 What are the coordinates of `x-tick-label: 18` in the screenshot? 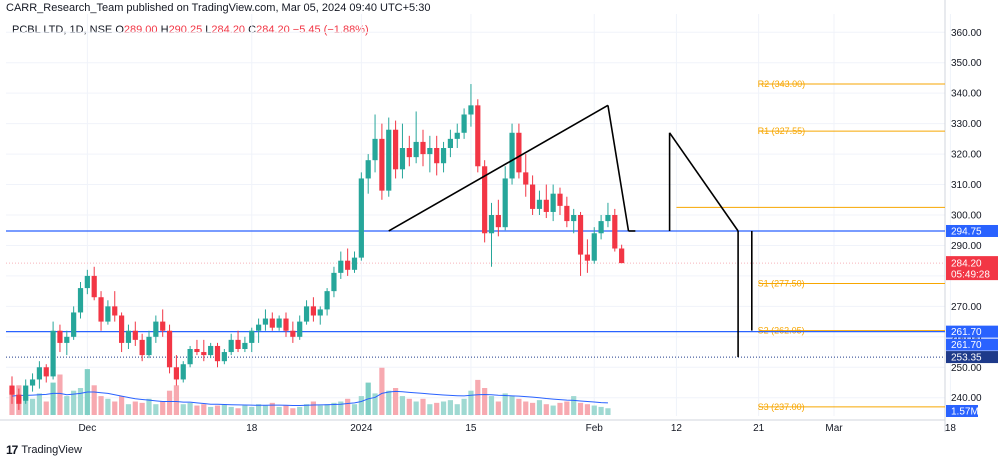 It's located at (951, 428).